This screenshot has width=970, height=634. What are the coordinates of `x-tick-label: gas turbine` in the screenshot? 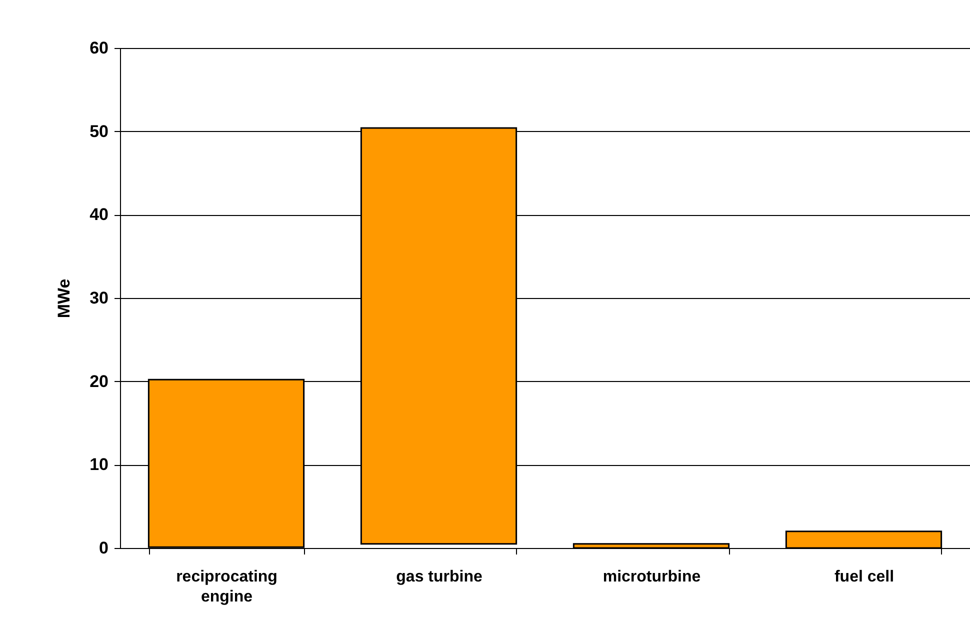 It's located at (439, 577).